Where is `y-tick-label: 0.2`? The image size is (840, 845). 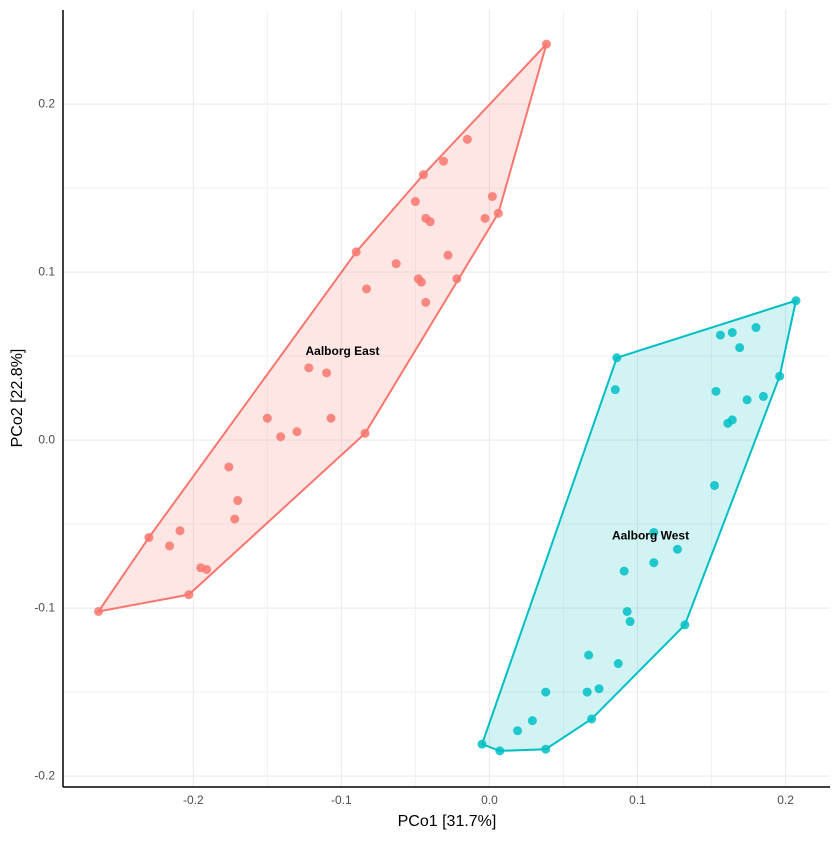
y-tick-label: 0.2 is located at coordinates (46, 103).